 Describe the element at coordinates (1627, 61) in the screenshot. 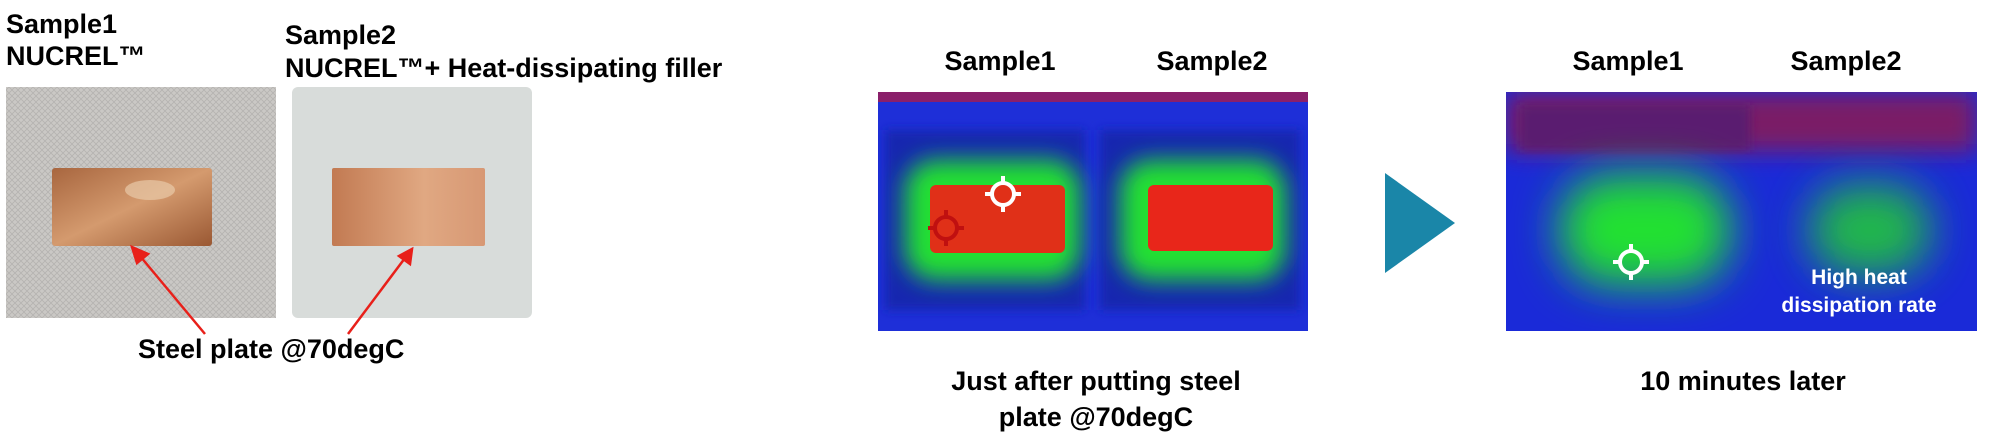

I see `thermal-after-label-1: Sample1` at that location.